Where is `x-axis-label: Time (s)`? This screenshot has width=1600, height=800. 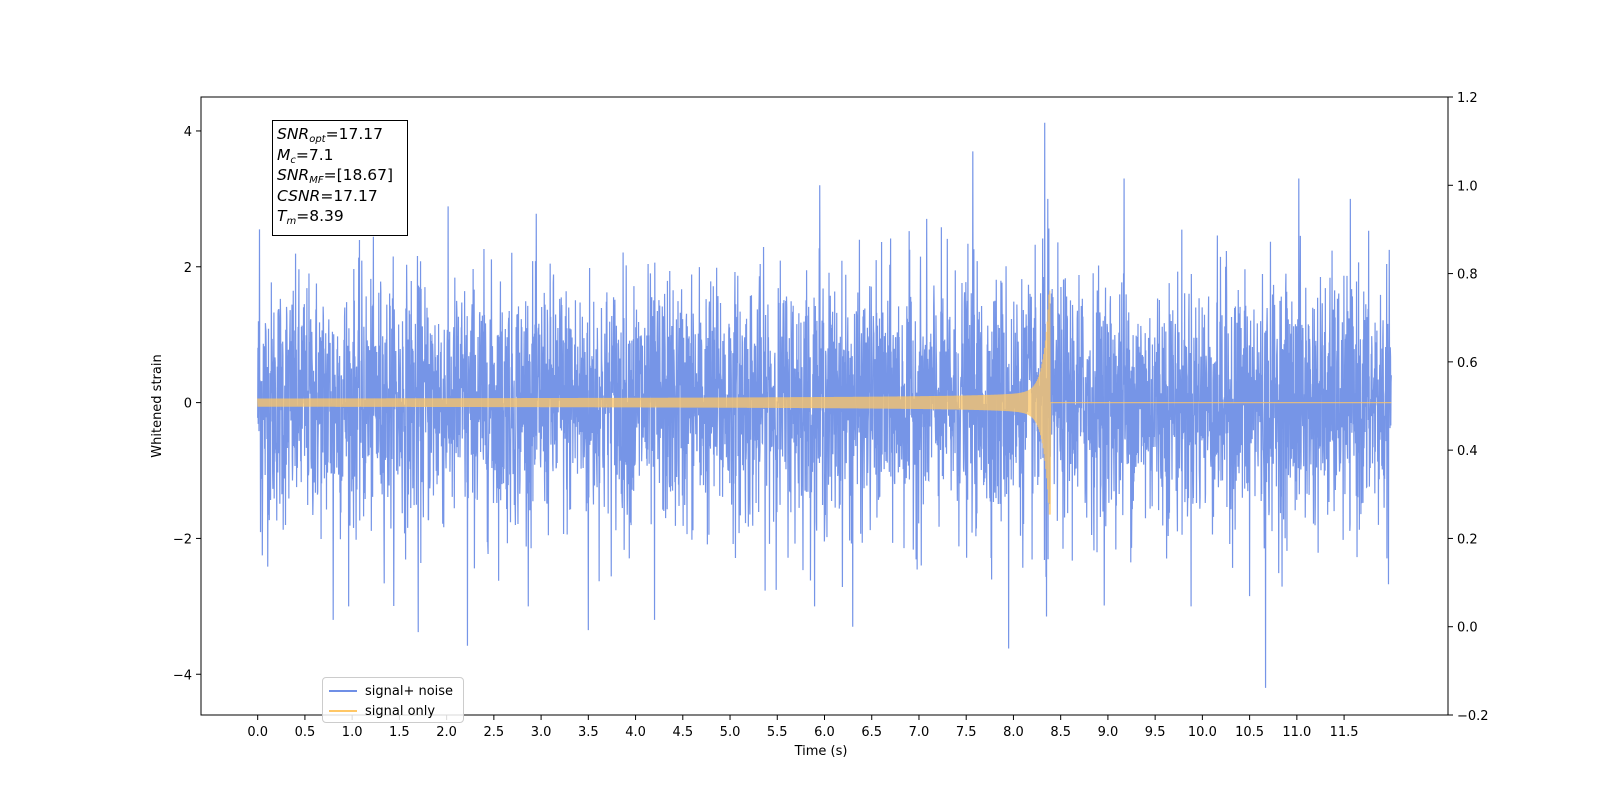 x-axis-label: Time (s) is located at coordinates (821, 751).